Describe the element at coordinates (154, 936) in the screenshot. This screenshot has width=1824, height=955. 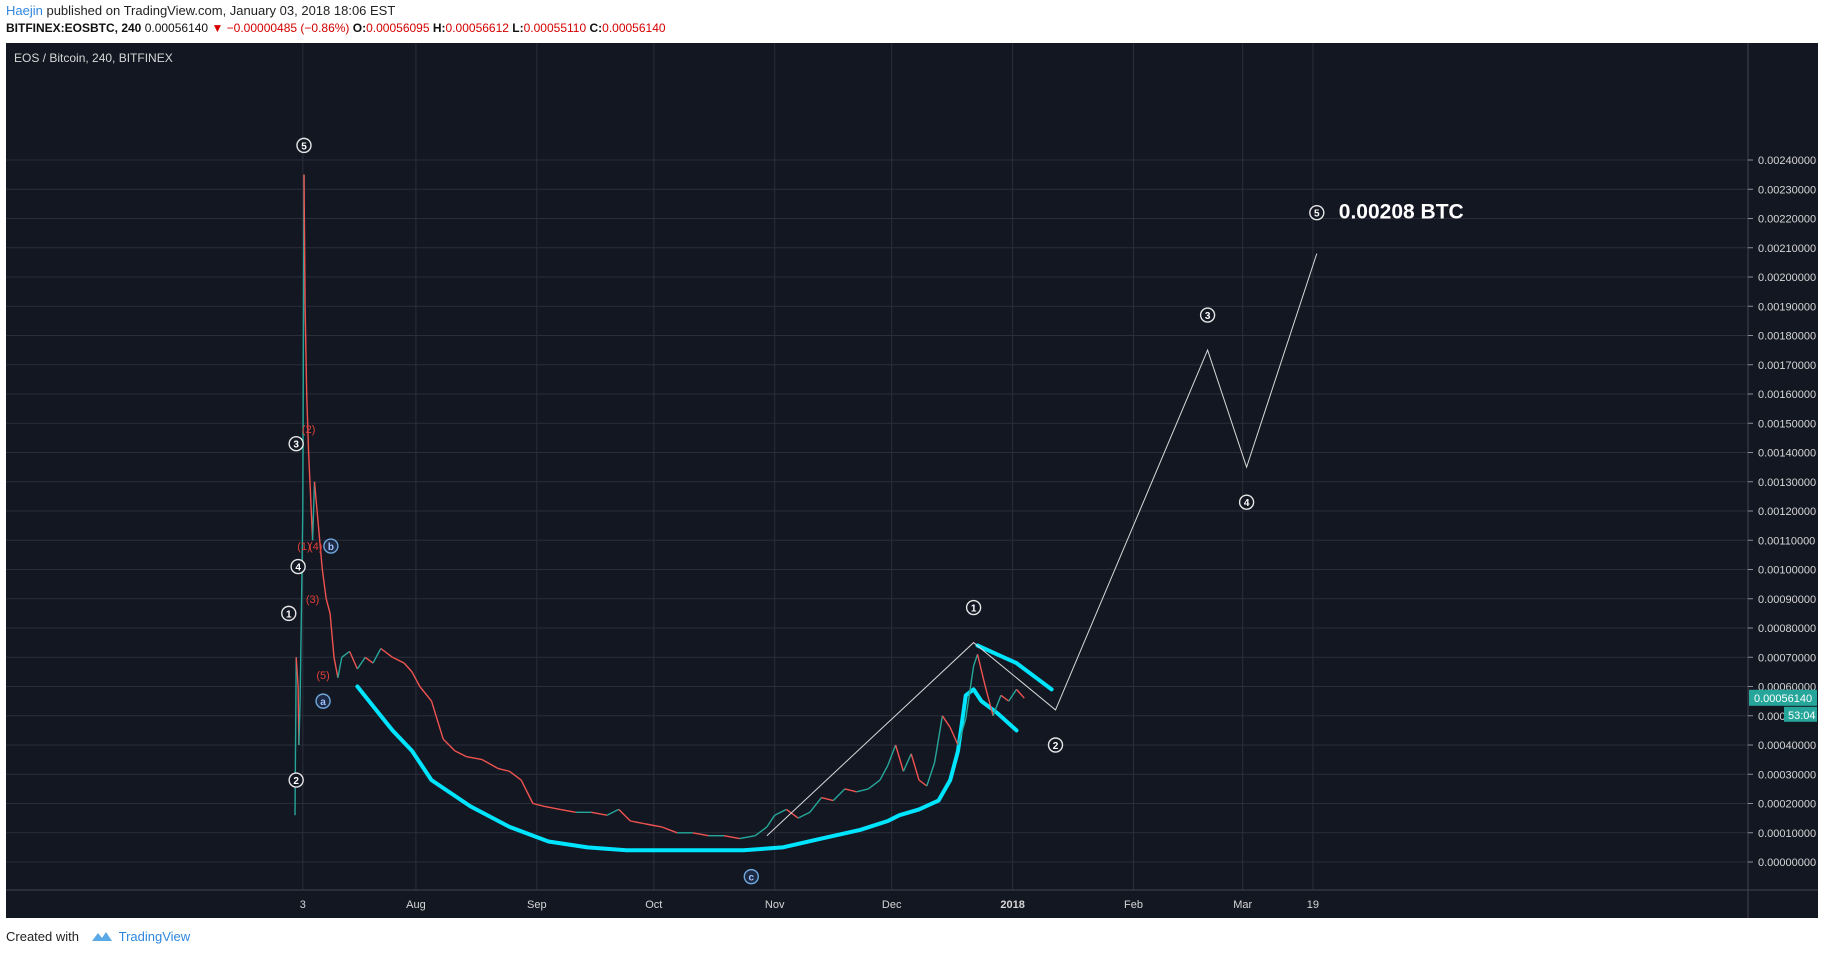
I see `tradingview-link: TradingView` at that location.